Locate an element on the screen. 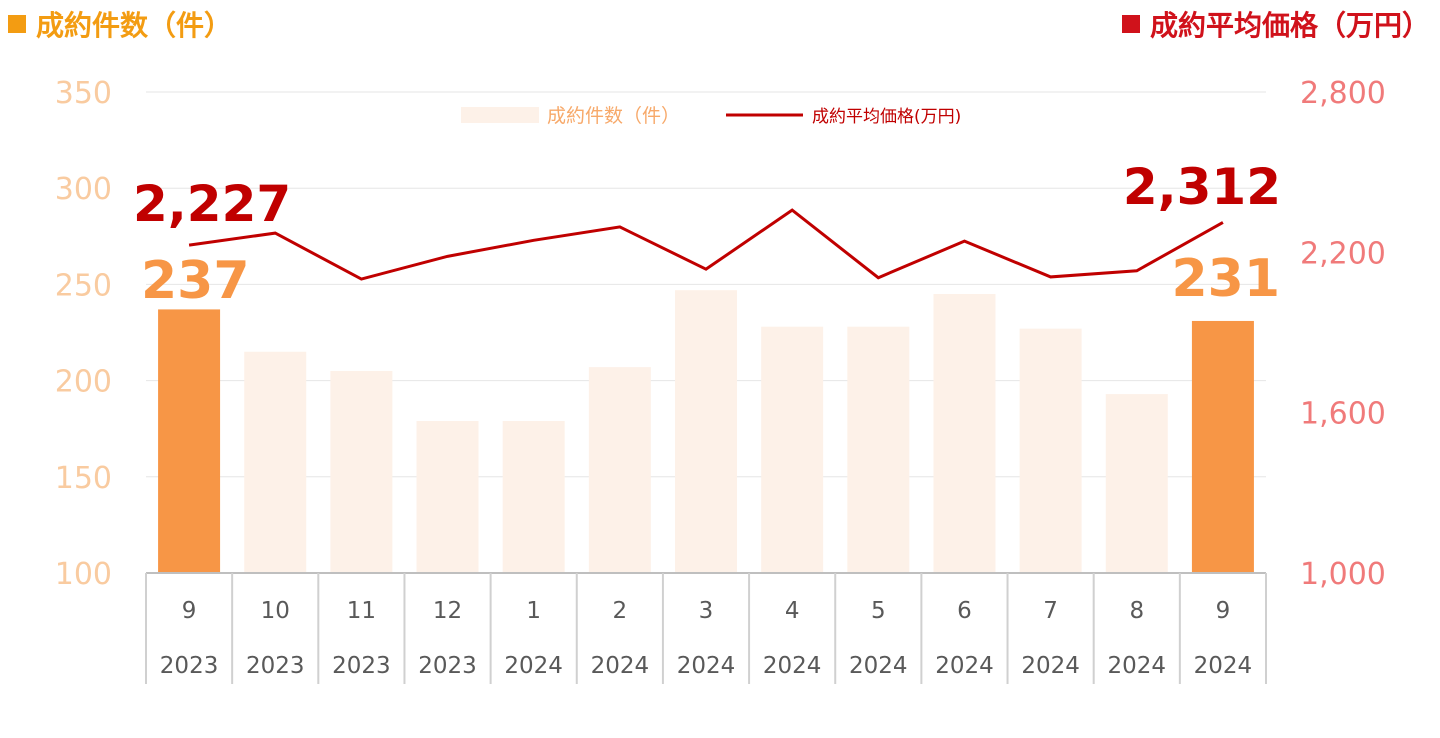 The height and width of the screenshot is (738, 1440). left-tick-label: 300 is located at coordinates (83, 189).